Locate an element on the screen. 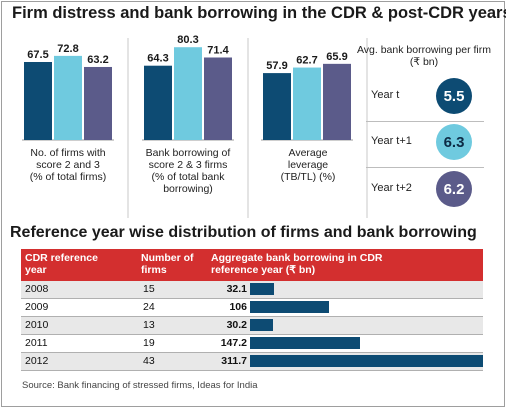 This screenshot has width=506, height=408. cell-firms: 24 is located at coordinates (149, 307).